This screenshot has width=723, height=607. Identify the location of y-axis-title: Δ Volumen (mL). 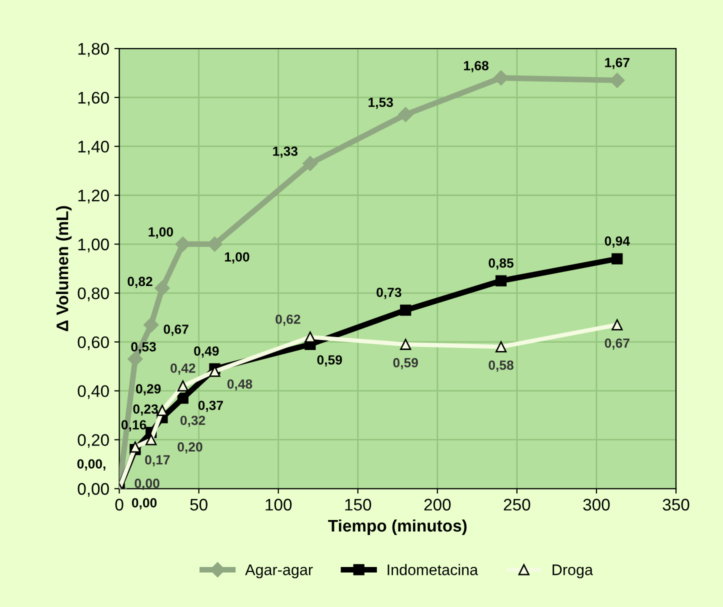
(64, 269).